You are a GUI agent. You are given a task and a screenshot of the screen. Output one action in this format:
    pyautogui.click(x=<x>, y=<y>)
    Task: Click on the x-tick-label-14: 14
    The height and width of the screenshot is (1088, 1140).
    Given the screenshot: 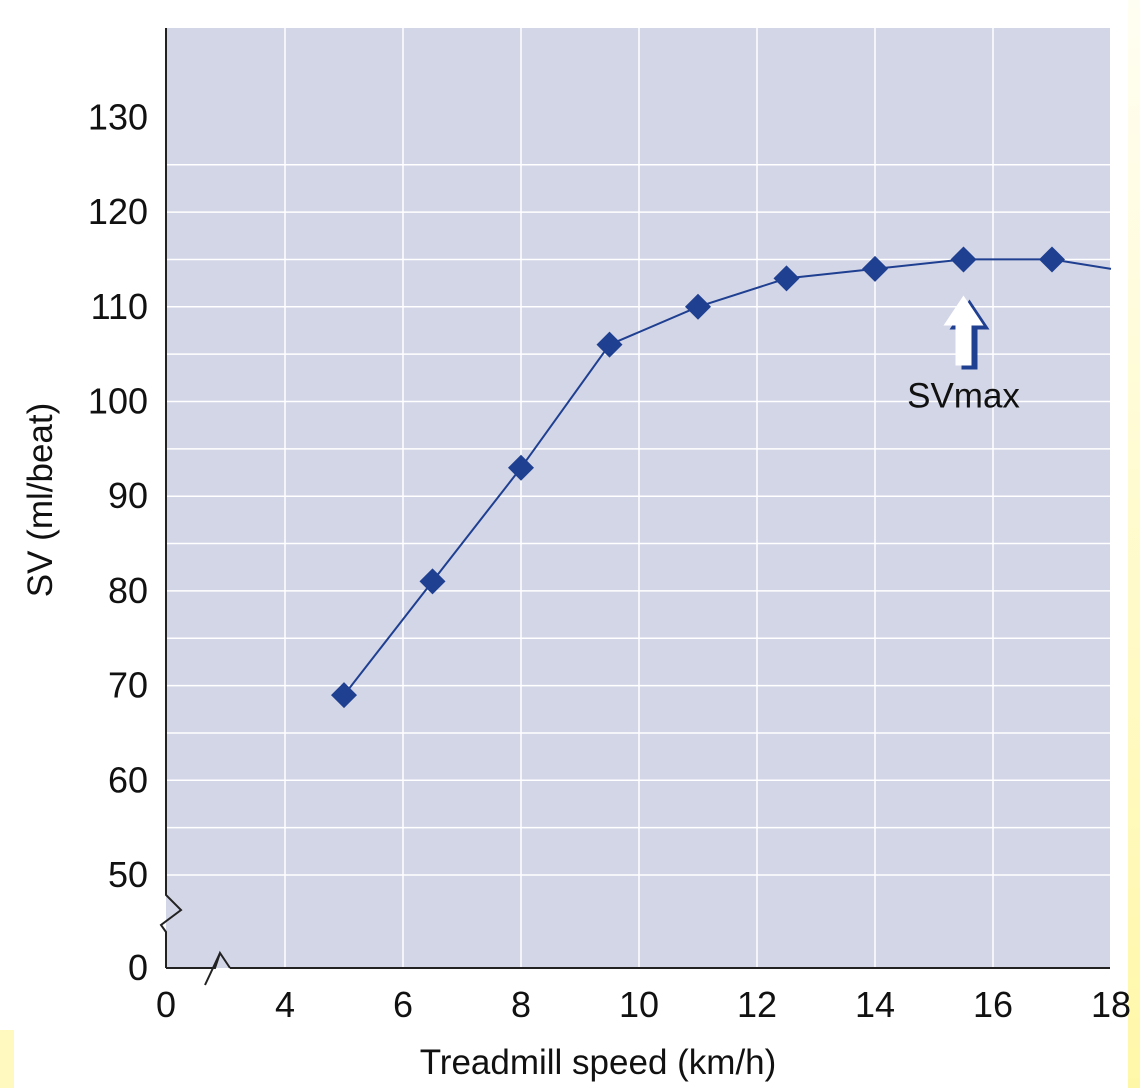 What is the action you would take?
    pyautogui.click(x=875, y=1004)
    